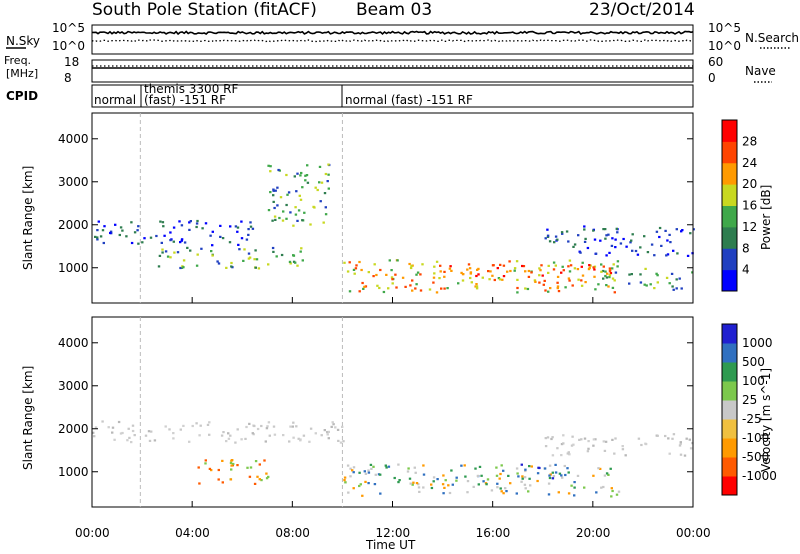 This screenshot has width=800, height=554. What do you see at coordinates (73, 182) in the screenshot?
I see `y-tick-label: 3000` at bounding box center [73, 182].